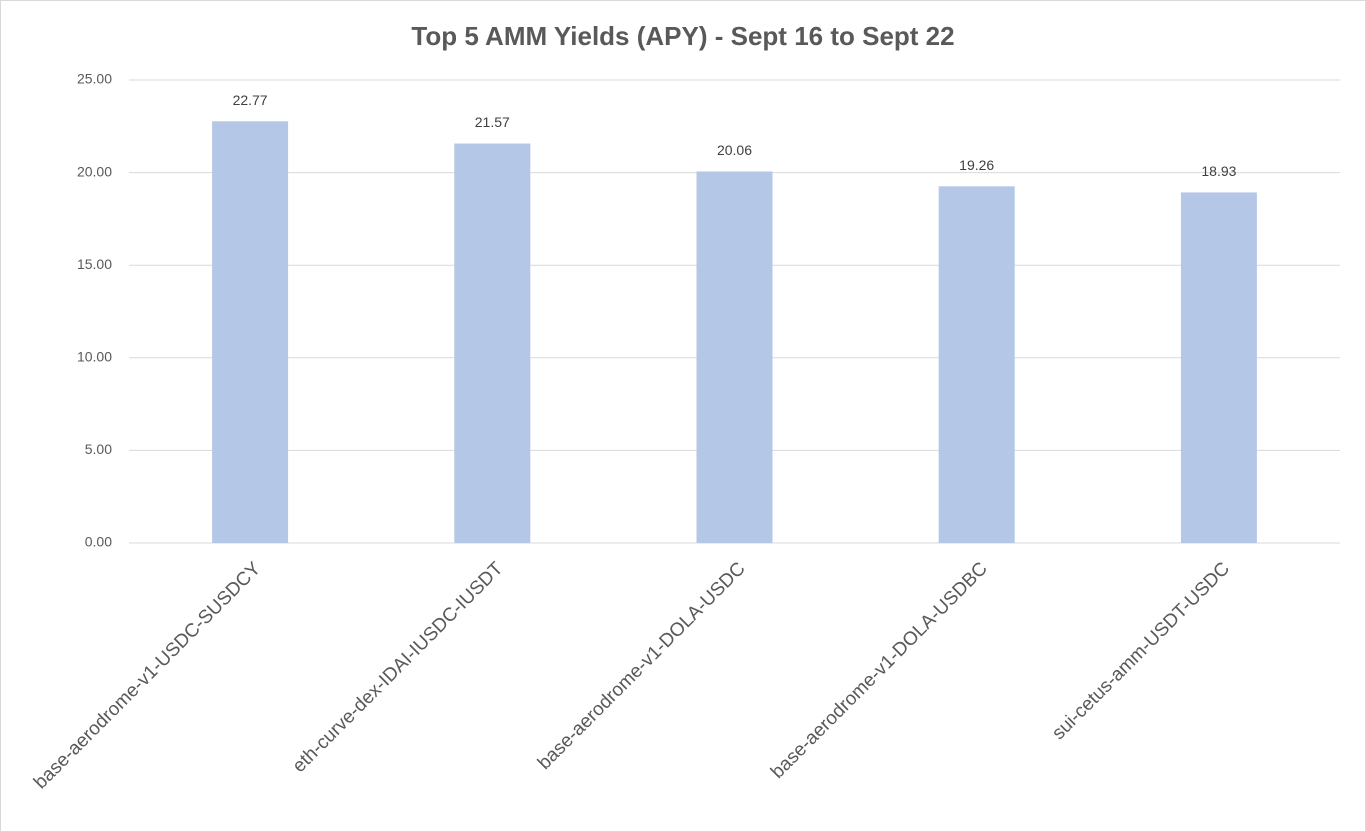 The height and width of the screenshot is (832, 1366). I want to click on value-label: 18.93, so click(1218, 171).